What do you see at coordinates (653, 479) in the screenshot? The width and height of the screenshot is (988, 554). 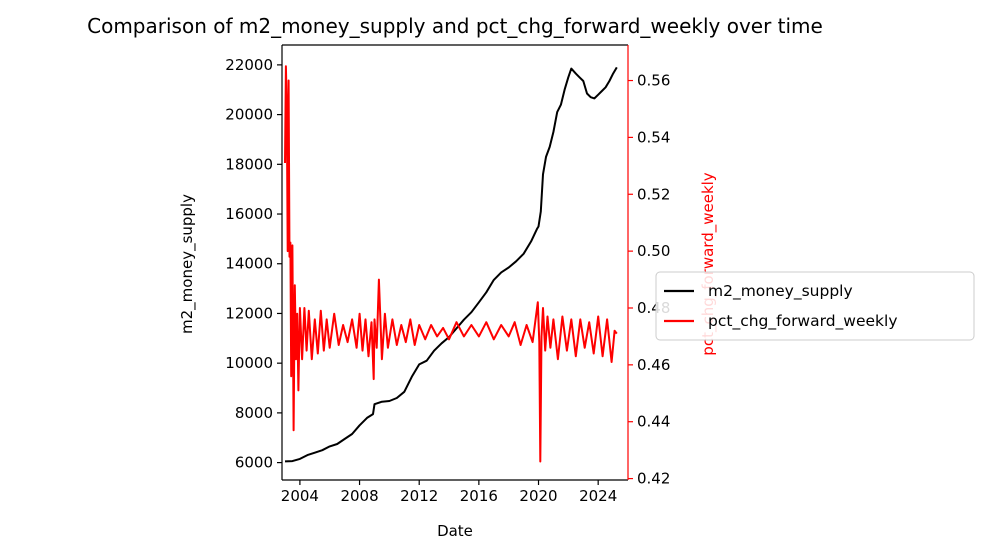 I see `y-tick-label-right-0.42: 0.42` at bounding box center [653, 479].